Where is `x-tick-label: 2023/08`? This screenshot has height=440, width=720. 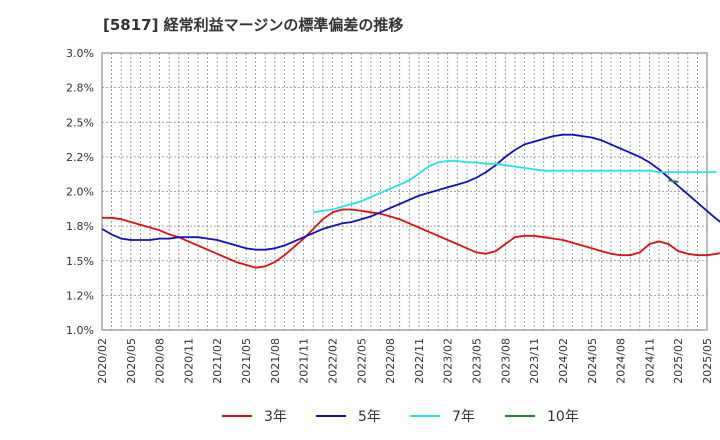
x-tick-label: 2023/08 is located at coordinates (505, 361).